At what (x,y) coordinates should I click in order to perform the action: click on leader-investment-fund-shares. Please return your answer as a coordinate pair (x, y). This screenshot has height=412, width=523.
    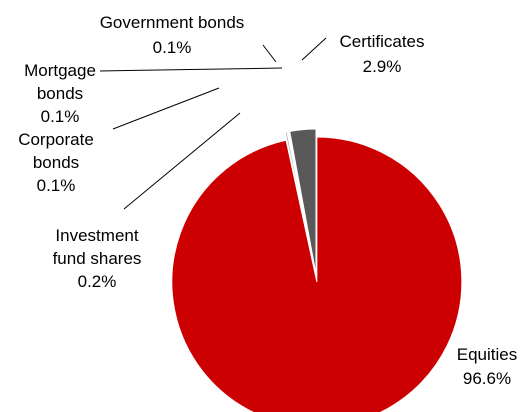
    Looking at the image, I should click on (182, 161).